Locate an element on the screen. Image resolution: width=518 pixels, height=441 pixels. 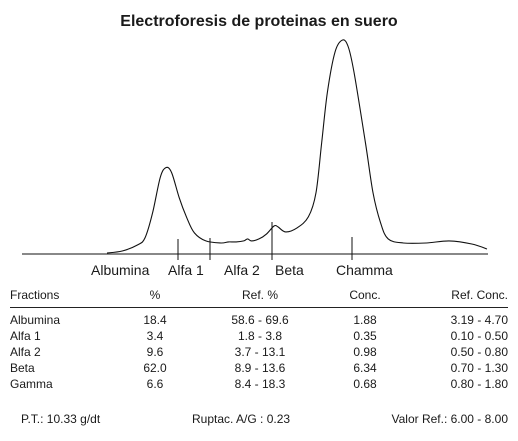
cell-ref-percent: 1.8 - 3.8 is located at coordinates (260, 336).